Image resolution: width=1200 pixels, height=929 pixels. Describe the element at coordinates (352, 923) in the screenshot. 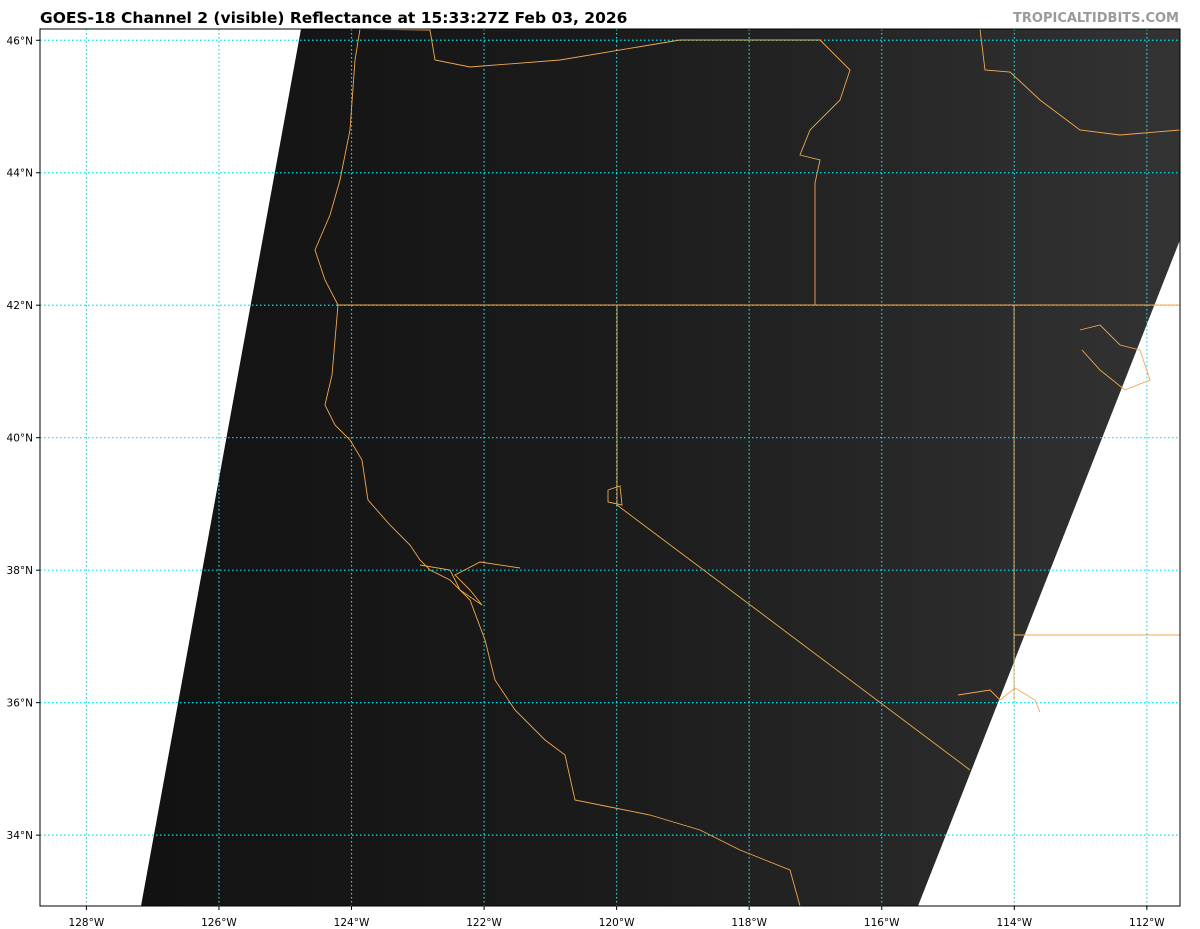

I see `lon-label: 124°W` at that location.